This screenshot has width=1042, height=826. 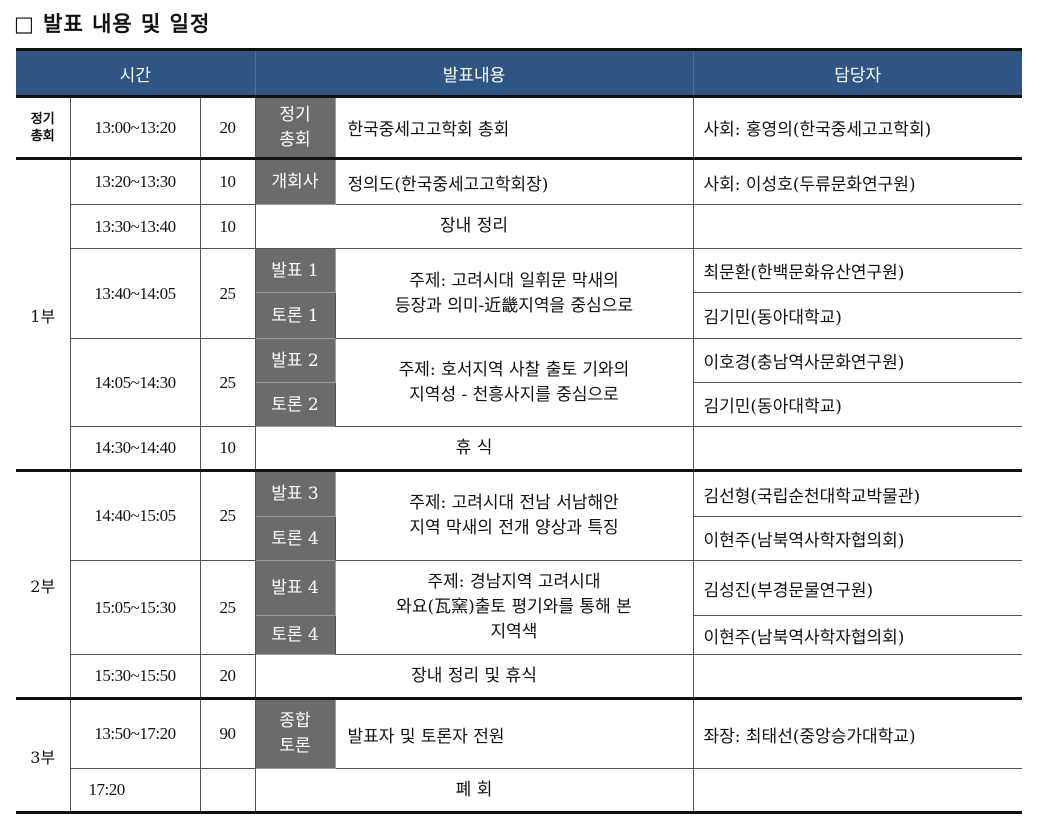 What do you see at coordinates (135, 733) in the screenshot?
I see `time-cell: 13:50~17:20` at bounding box center [135, 733].